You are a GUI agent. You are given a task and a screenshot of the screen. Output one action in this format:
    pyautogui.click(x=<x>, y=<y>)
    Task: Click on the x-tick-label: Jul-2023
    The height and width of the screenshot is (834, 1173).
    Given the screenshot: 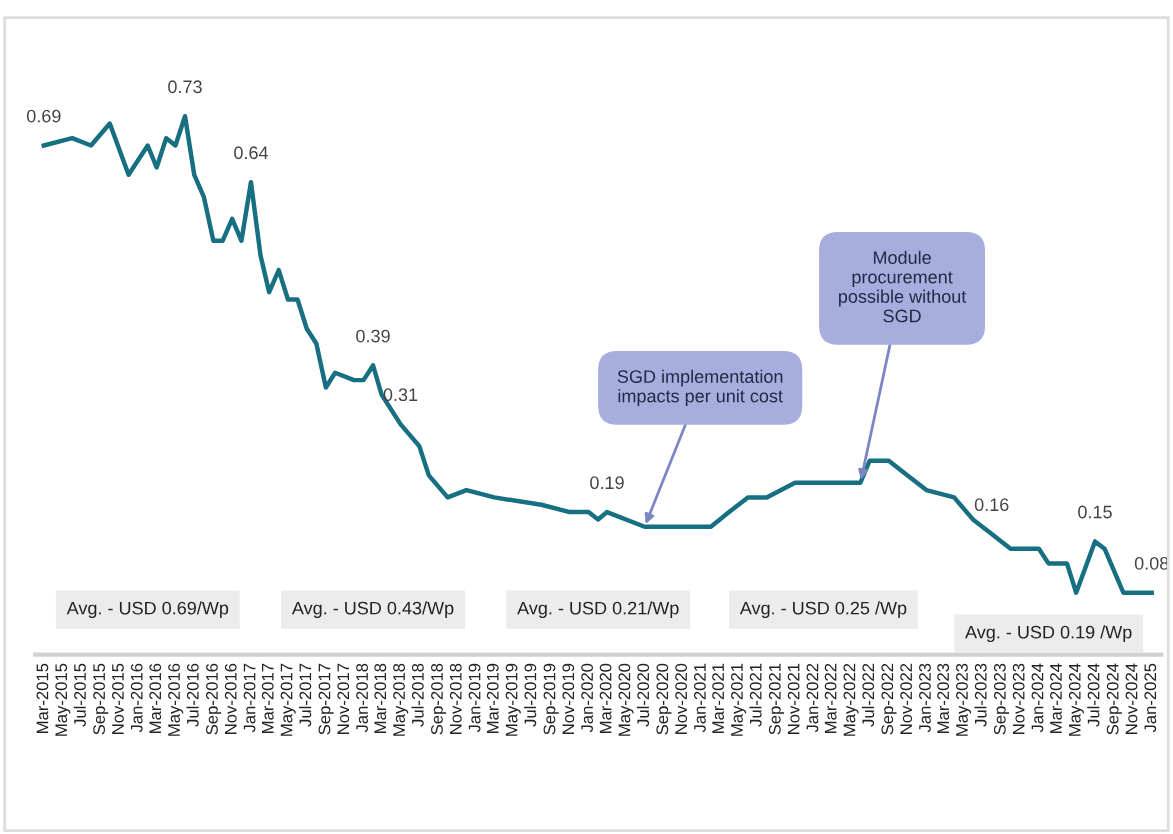 What is the action you would take?
    pyautogui.click(x=980, y=695)
    